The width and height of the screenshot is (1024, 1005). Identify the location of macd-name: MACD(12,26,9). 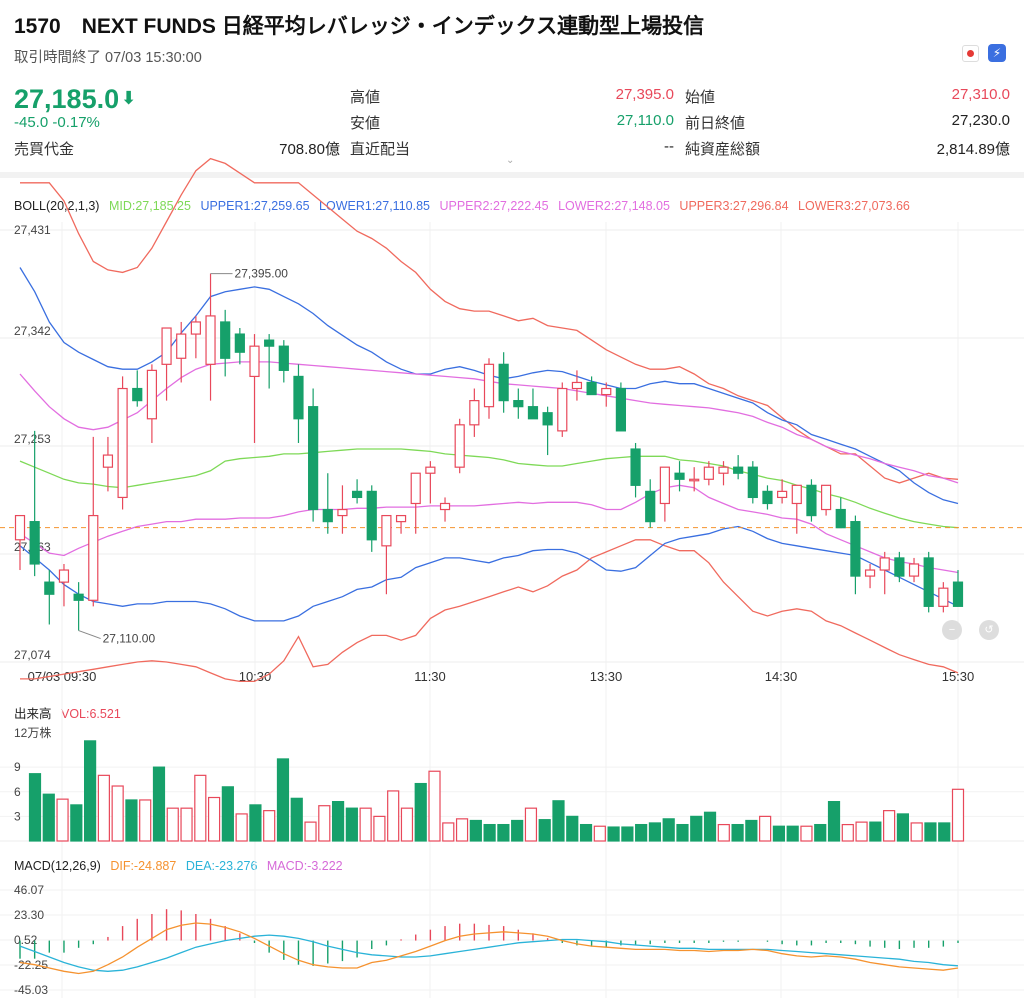
(57, 866).